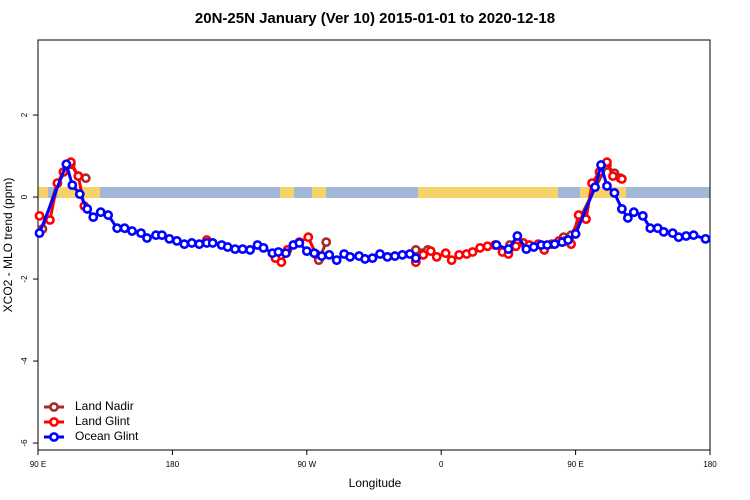  What do you see at coordinates (24, 279) in the screenshot?
I see `y-tick-label: -2` at bounding box center [24, 279].